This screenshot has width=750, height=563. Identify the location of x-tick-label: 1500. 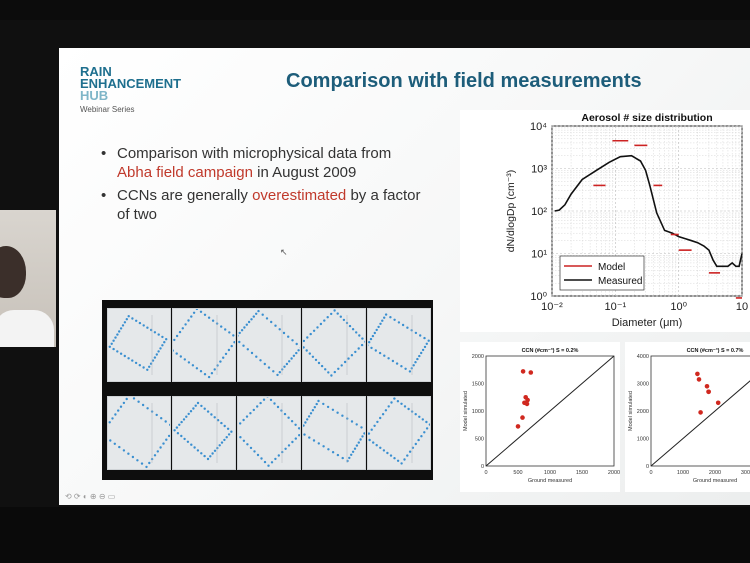
(582, 473).